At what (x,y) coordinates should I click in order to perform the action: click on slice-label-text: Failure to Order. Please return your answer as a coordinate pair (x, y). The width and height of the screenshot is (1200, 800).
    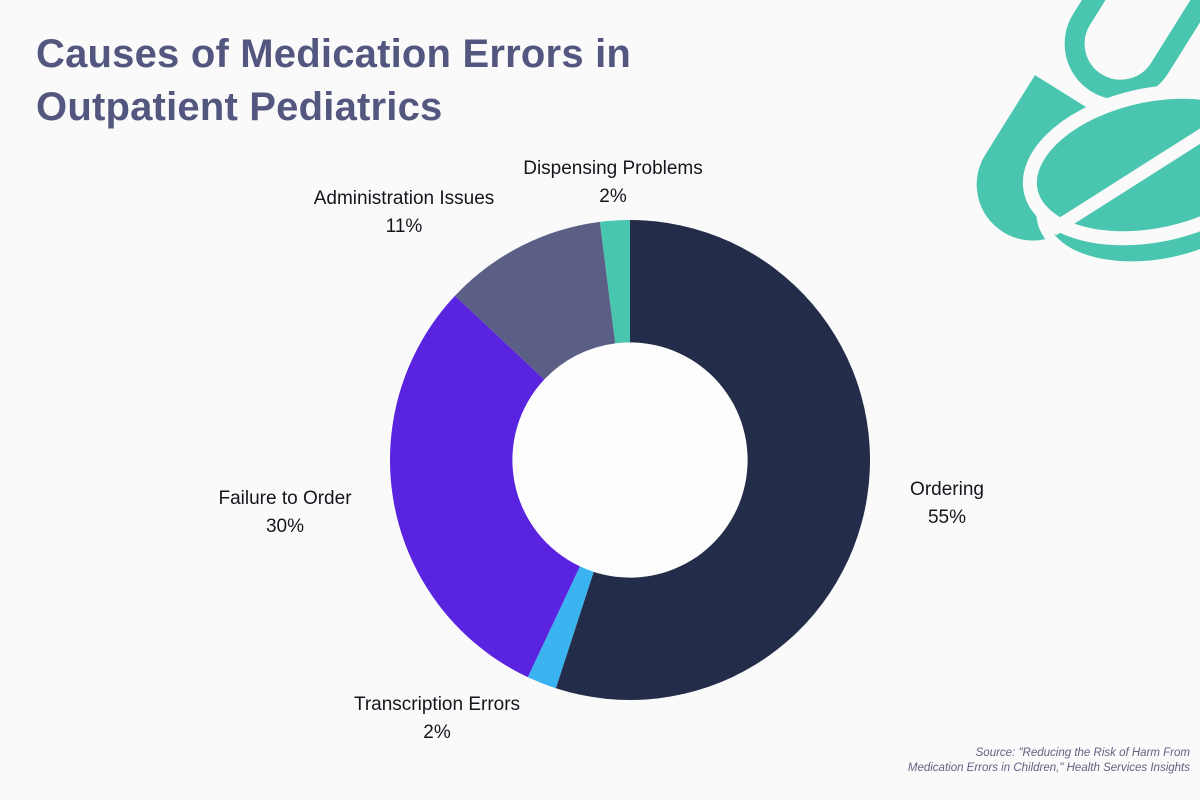
    Looking at the image, I should click on (285, 498).